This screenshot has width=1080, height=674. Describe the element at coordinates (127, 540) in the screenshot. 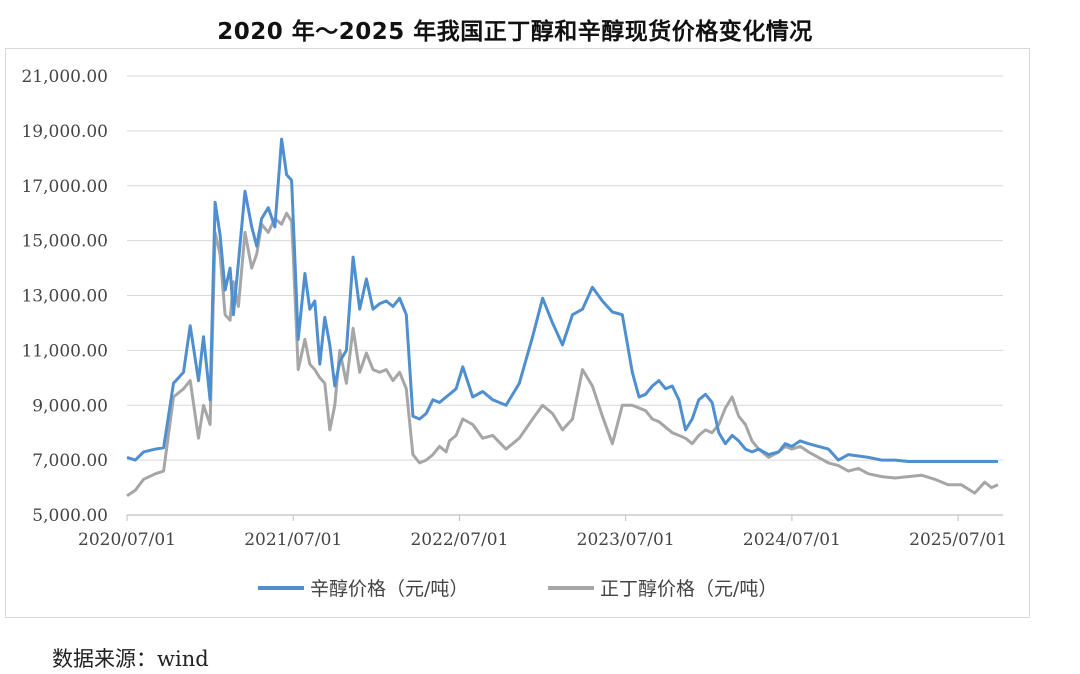

I see `x-tick-label: 2020/07/01` at that location.